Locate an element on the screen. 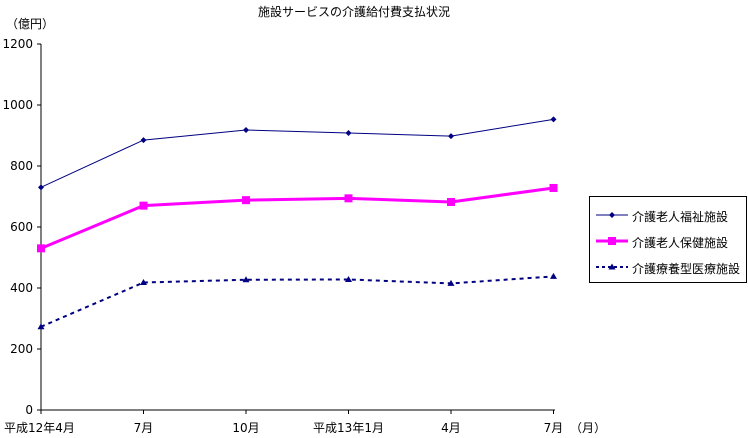  legend-item-welfare: 介護老人福祉施設 is located at coordinates (668, 215).